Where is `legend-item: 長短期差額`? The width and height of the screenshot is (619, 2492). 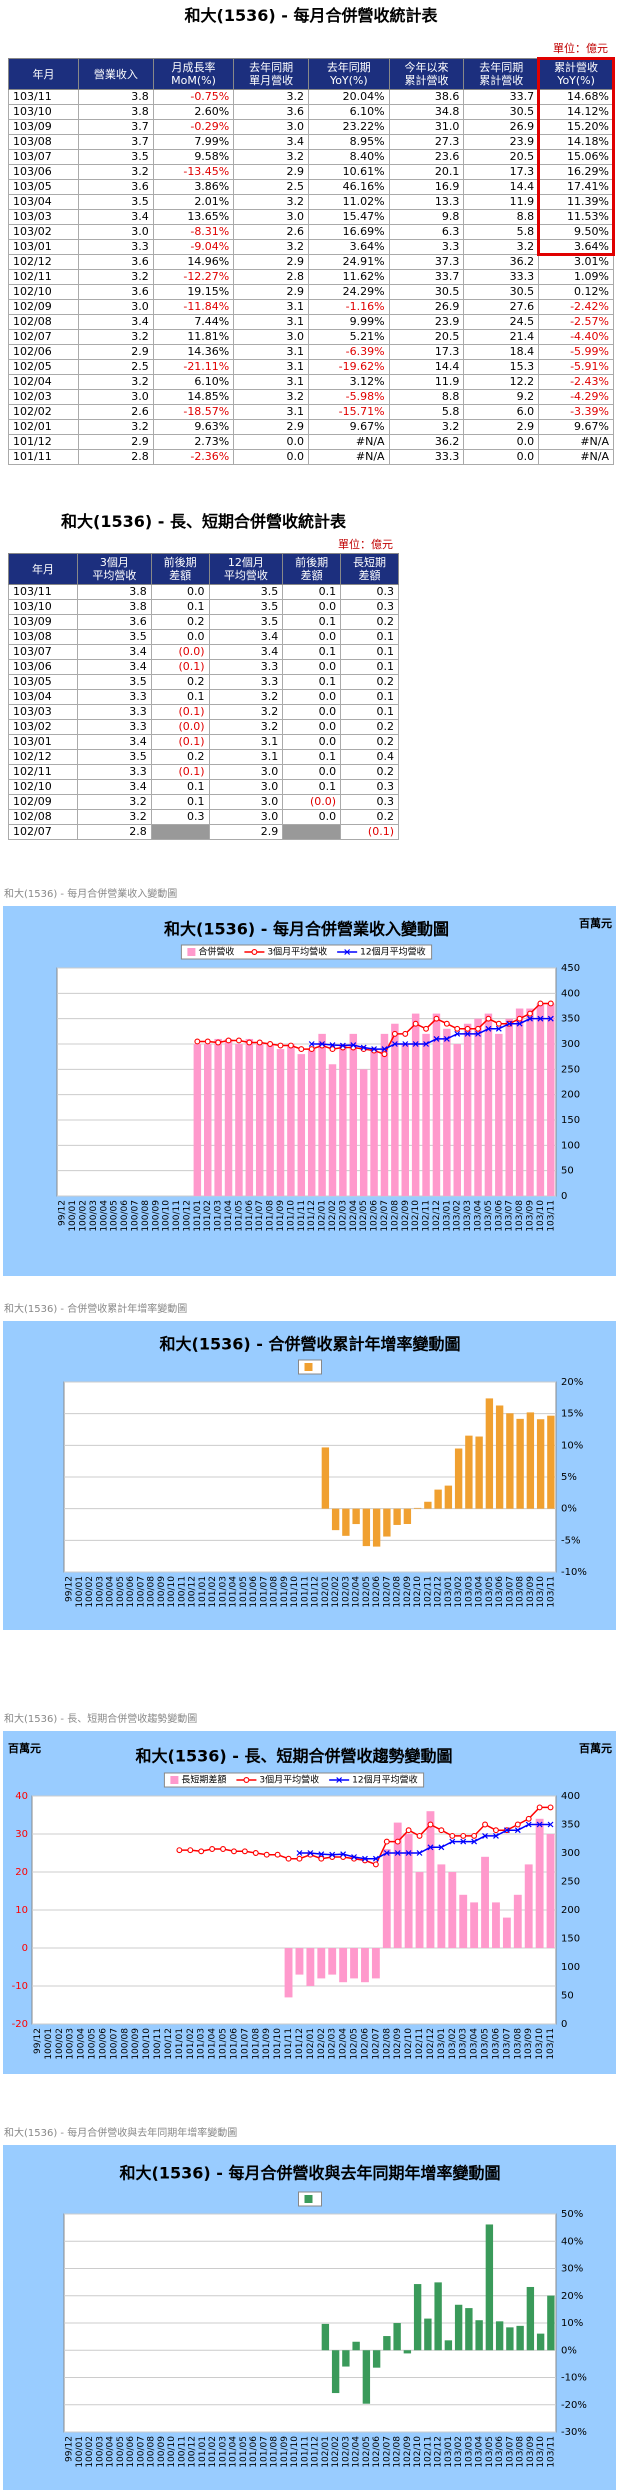 legend-item: 長短期差額 is located at coordinates (198, 1780).